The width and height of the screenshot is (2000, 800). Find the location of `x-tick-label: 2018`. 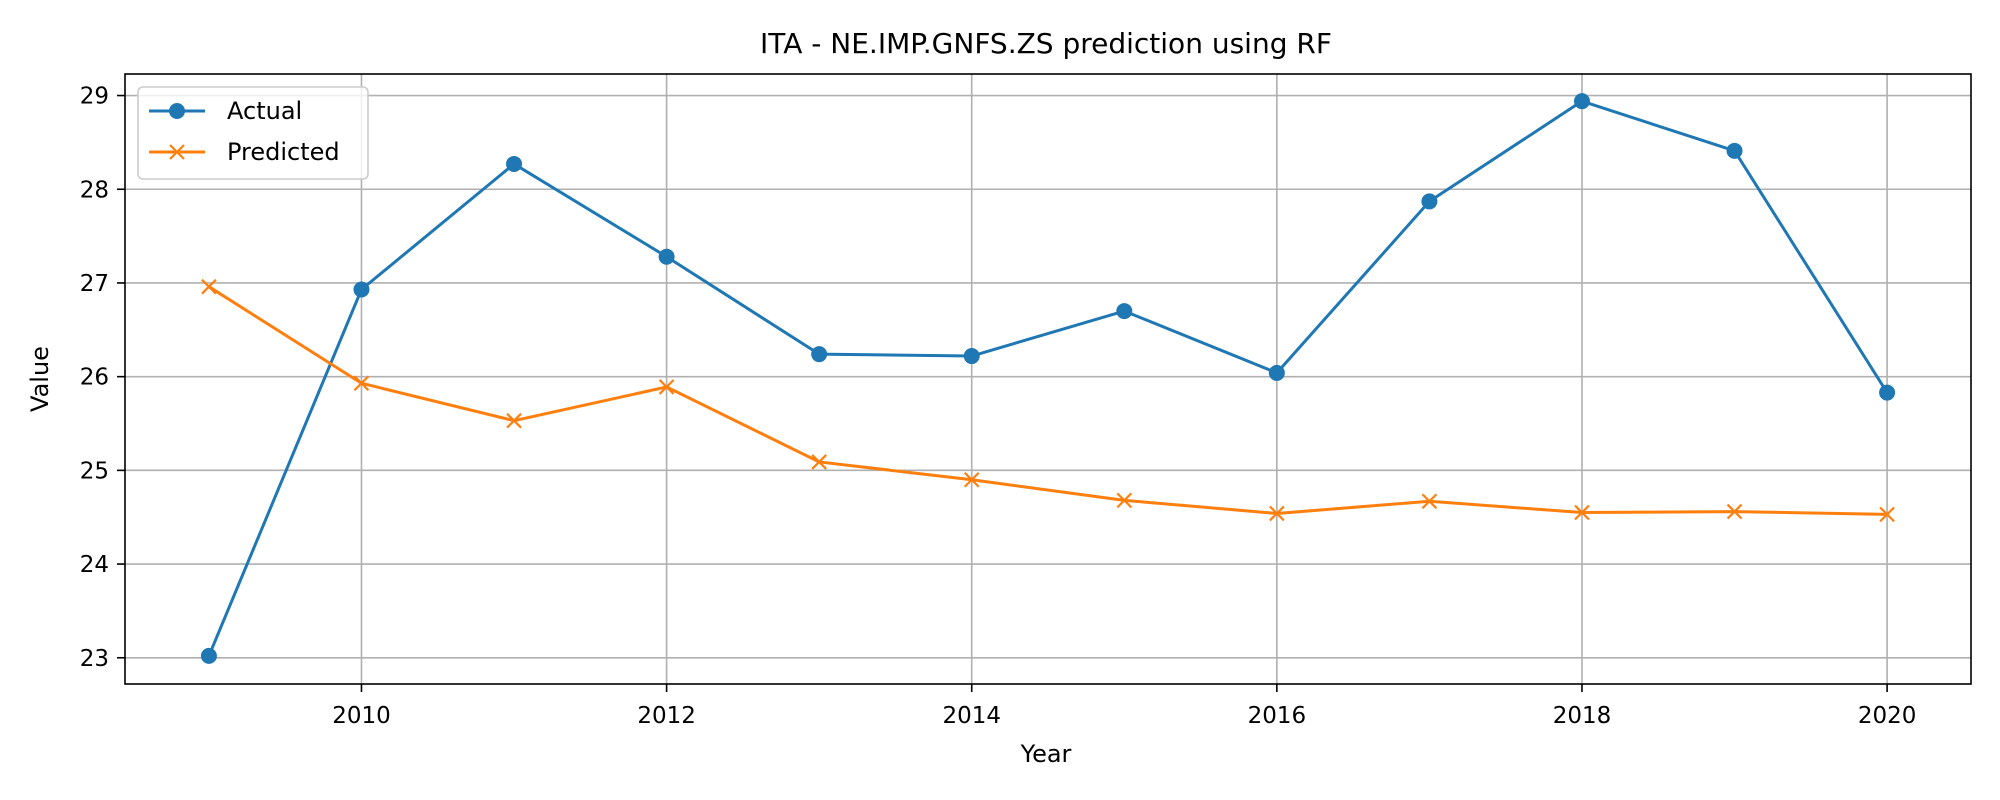

x-tick-label: 2018 is located at coordinates (1582, 716).